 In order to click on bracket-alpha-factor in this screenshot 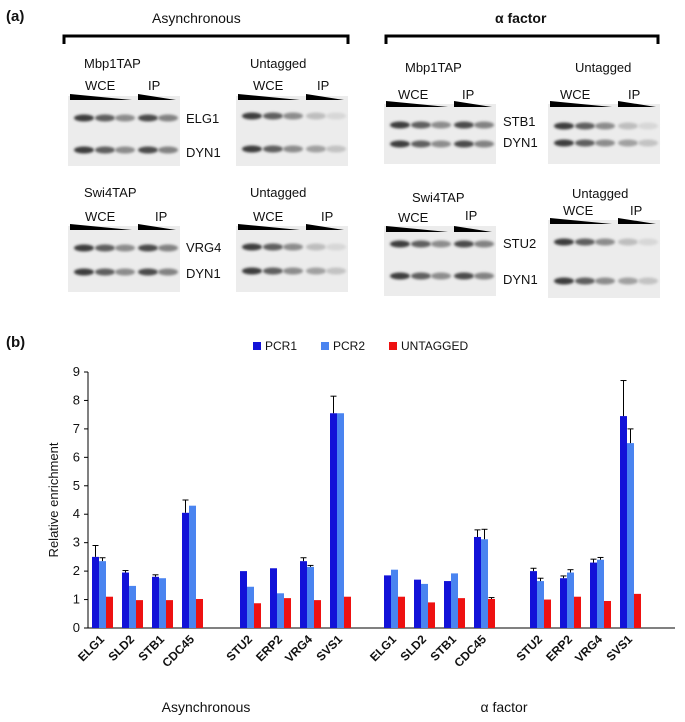, I will do `click(522, 39)`.